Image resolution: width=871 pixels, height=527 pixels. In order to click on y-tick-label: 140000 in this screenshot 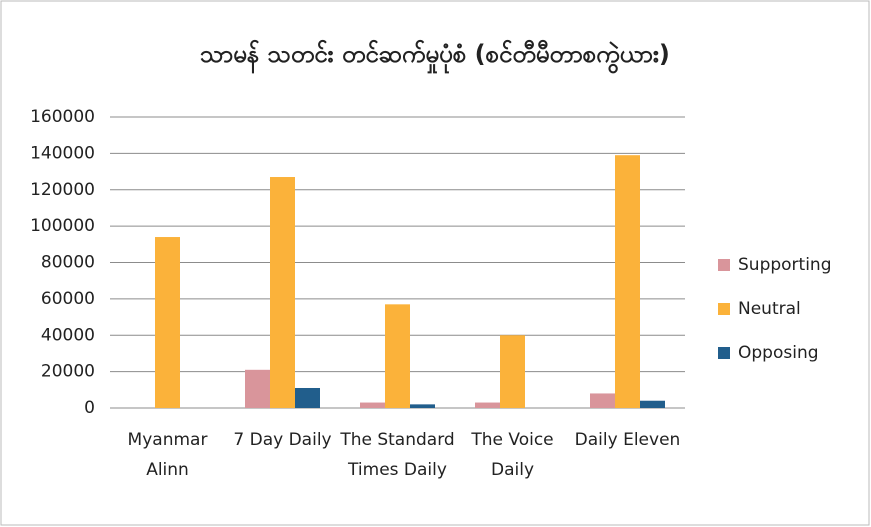, I will do `click(62, 153)`.